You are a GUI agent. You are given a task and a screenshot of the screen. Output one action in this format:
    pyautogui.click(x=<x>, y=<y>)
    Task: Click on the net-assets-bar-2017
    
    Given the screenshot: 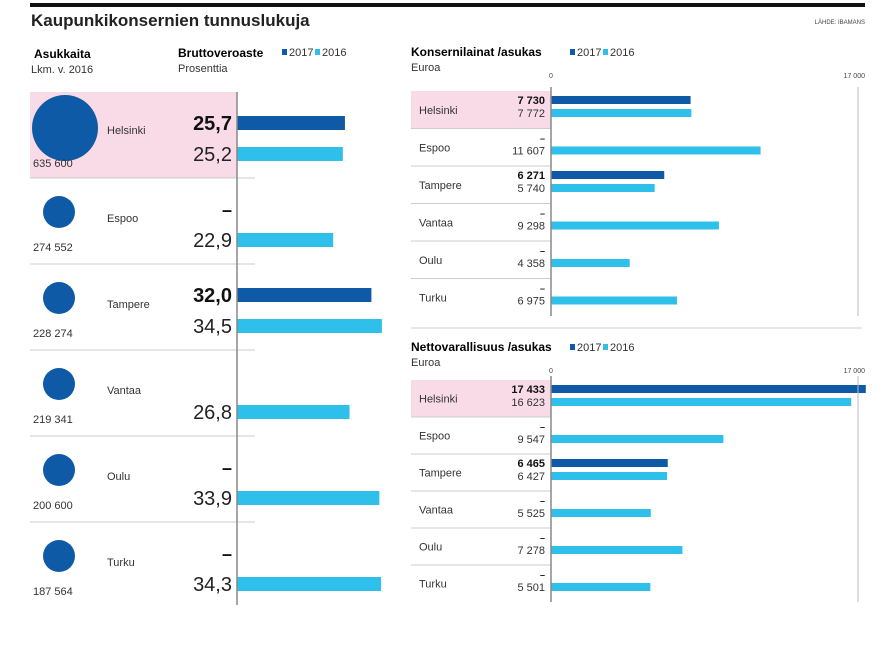 What is the action you would take?
    pyautogui.click(x=609, y=463)
    